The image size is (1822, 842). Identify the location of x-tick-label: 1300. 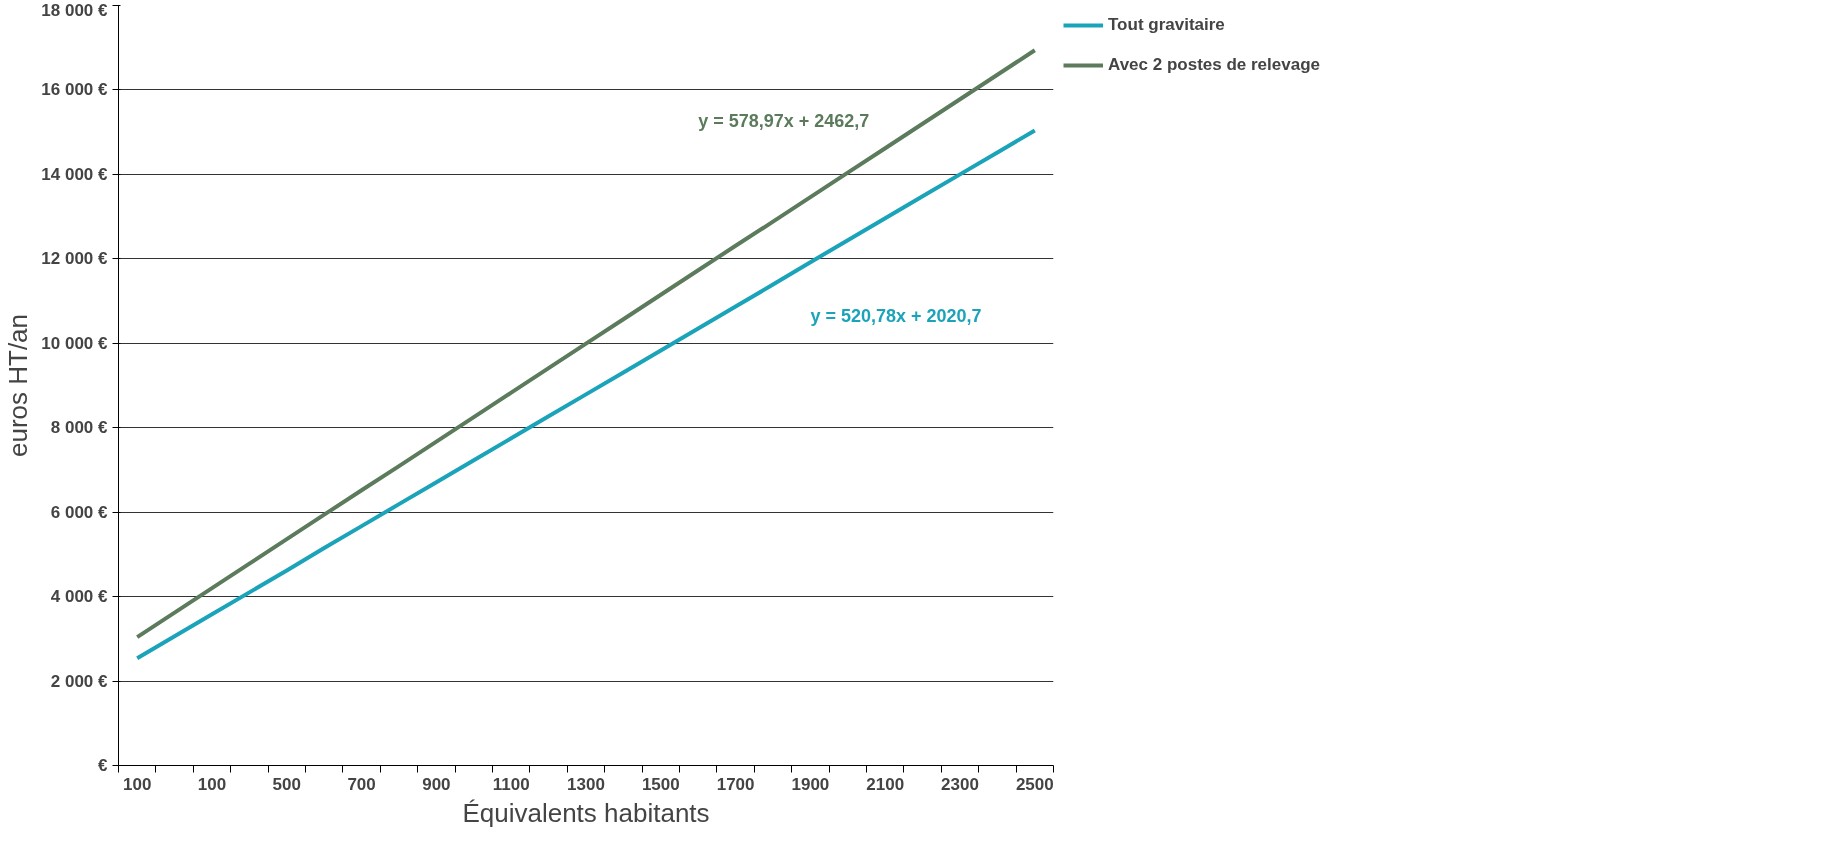
(586, 784).